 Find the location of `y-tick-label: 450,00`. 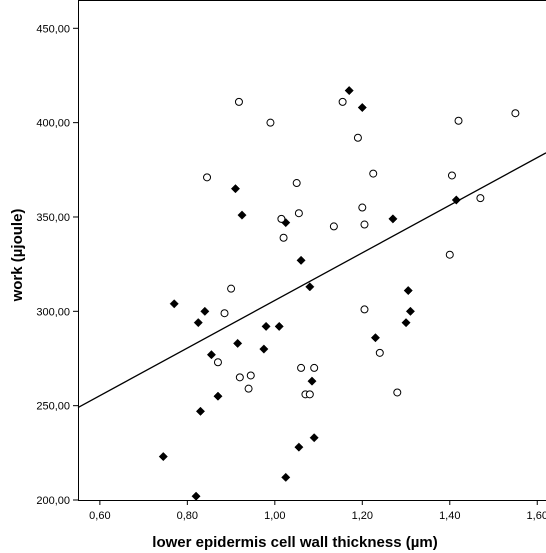

y-tick-label: 450,00 is located at coordinates (53, 29).